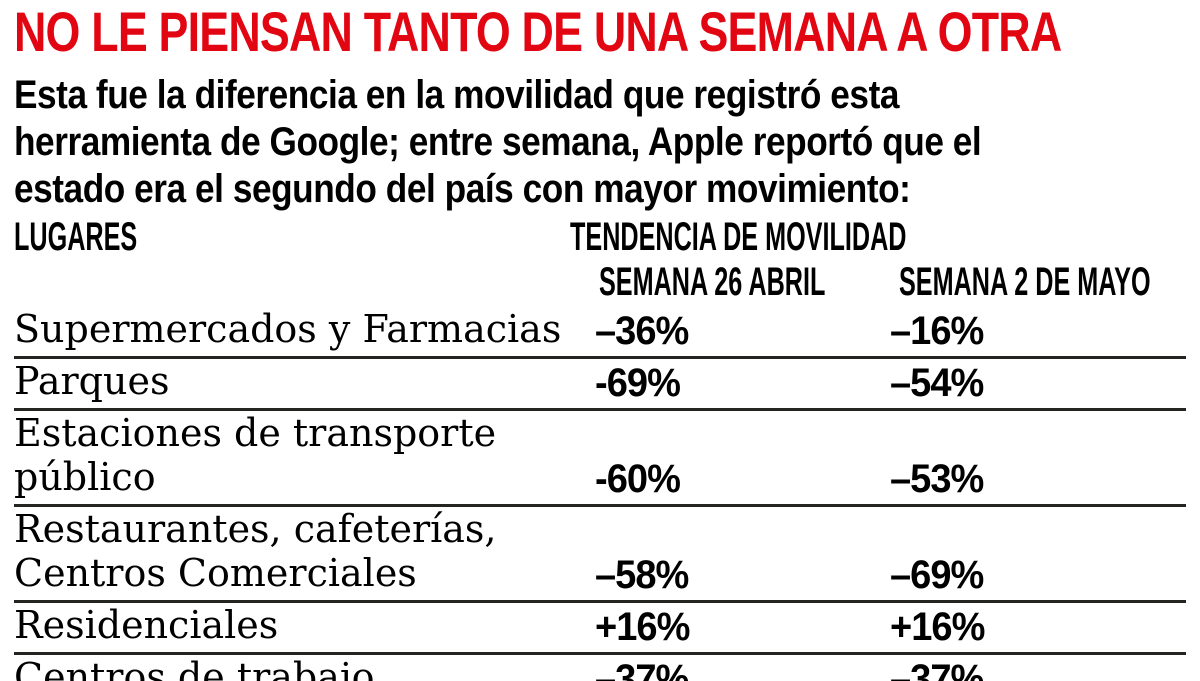 This screenshot has height=681, width=1200. Describe the element at coordinates (638, 479) in the screenshot. I see `week1-value: -60%` at that location.